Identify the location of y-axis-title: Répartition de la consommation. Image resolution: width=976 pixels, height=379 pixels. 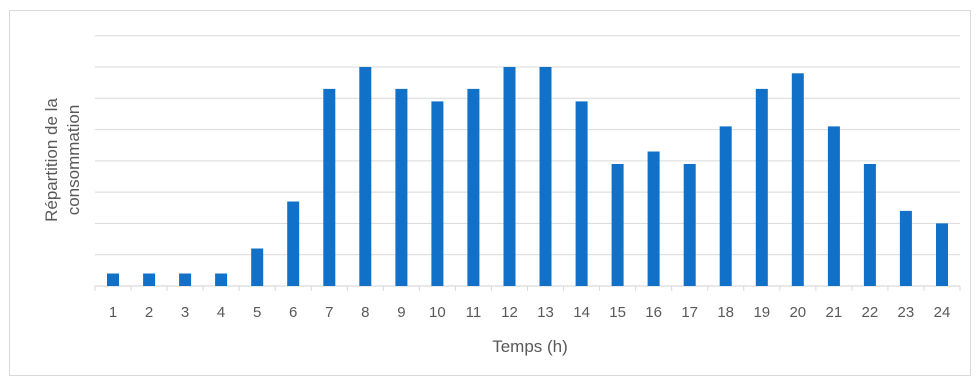
(62, 160).